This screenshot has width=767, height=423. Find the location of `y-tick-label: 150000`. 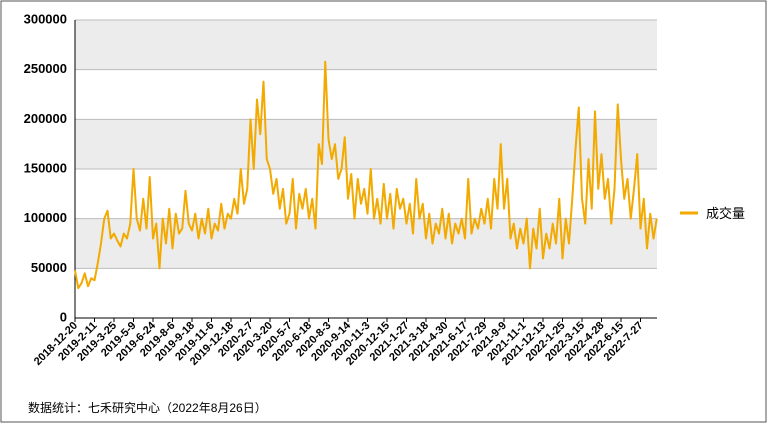

y-tick-label: 150000 is located at coordinates (45, 167).